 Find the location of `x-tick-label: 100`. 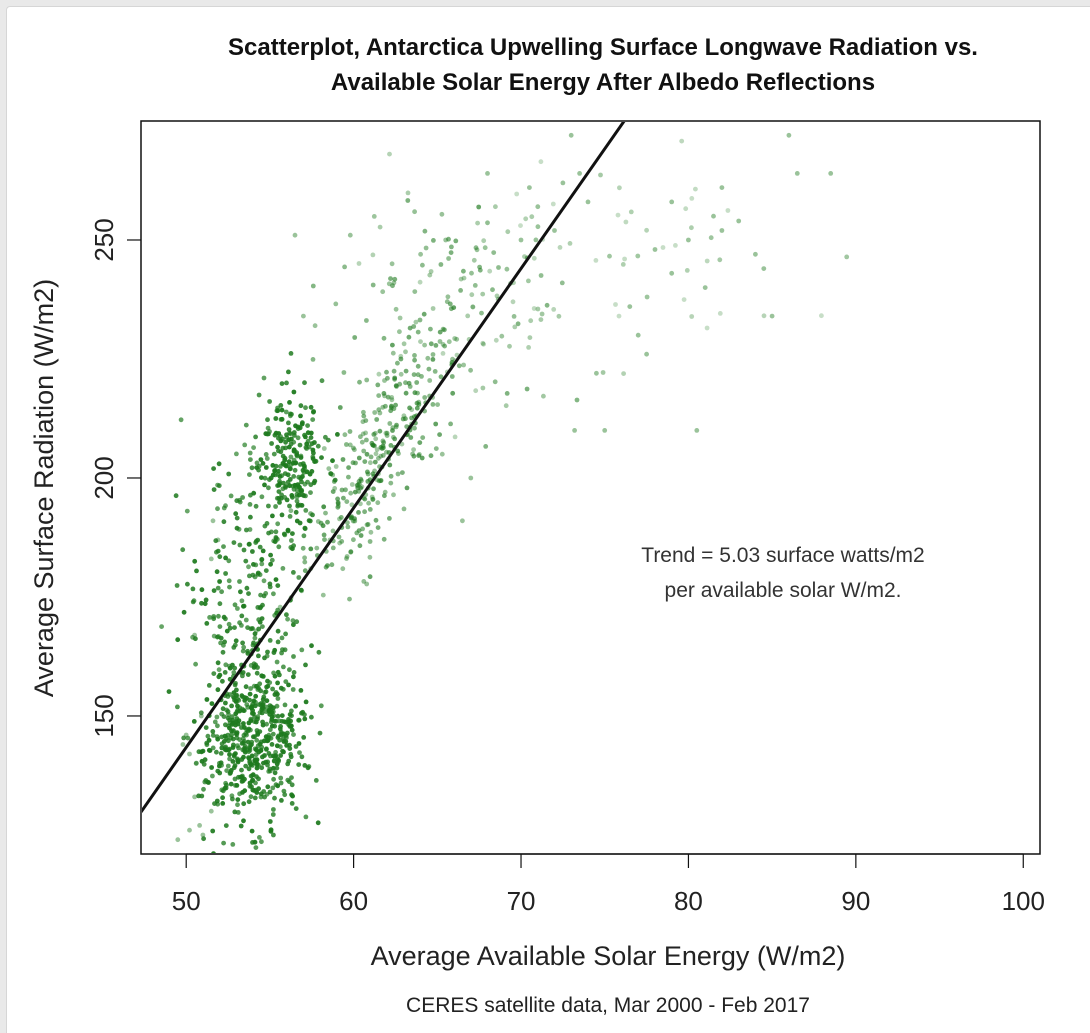

x-tick-label: 100 is located at coordinates (1023, 901).